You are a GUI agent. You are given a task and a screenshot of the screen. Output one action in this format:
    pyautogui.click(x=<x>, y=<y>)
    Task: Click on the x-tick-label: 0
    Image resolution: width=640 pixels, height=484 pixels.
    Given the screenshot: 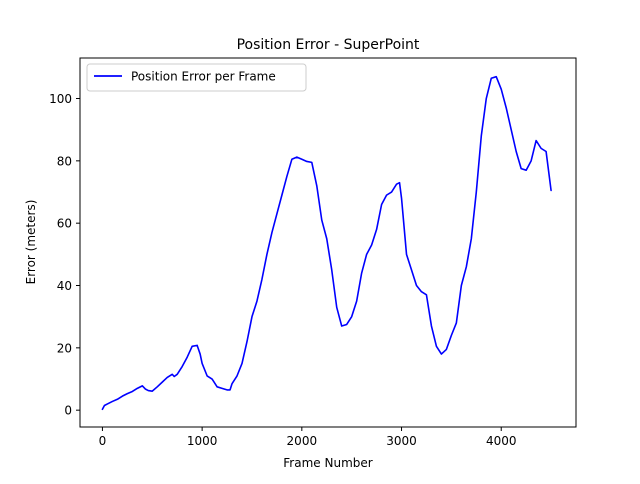 What is the action you would take?
    pyautogui.click(x=103, y=441)
    